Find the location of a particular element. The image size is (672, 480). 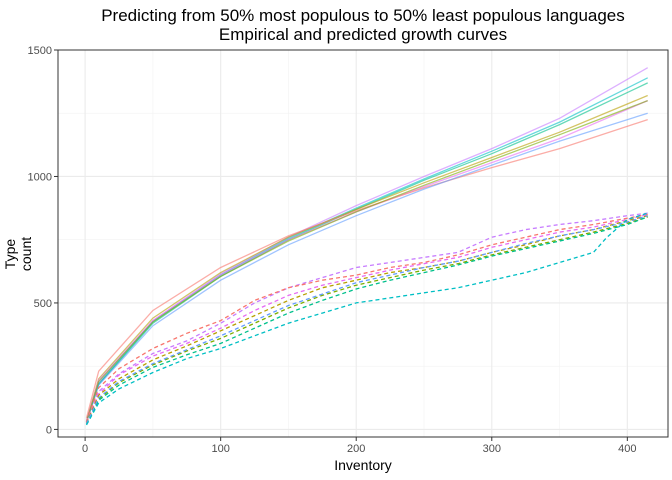

y-tick-label: 0 is located at coordinates (49, 430).